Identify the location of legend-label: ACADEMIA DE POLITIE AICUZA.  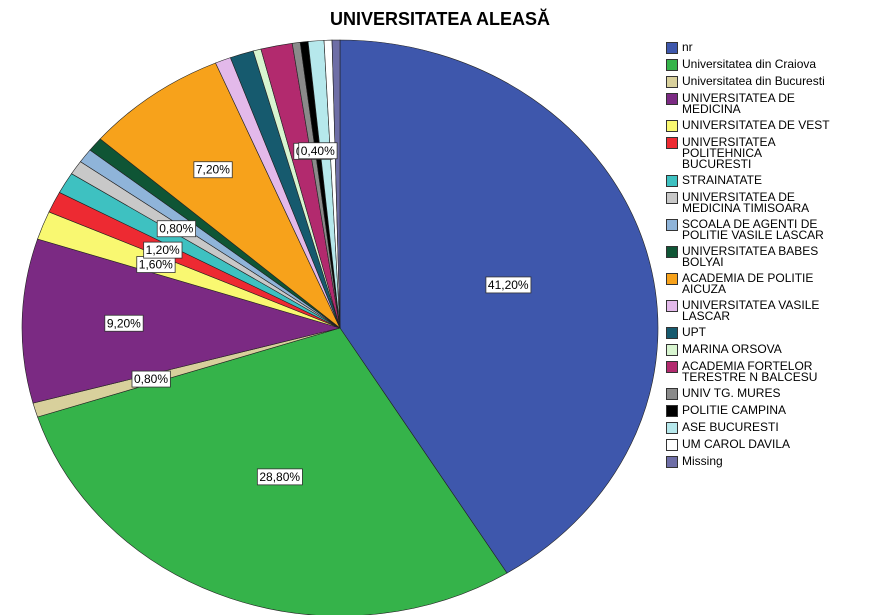
(748, 283).